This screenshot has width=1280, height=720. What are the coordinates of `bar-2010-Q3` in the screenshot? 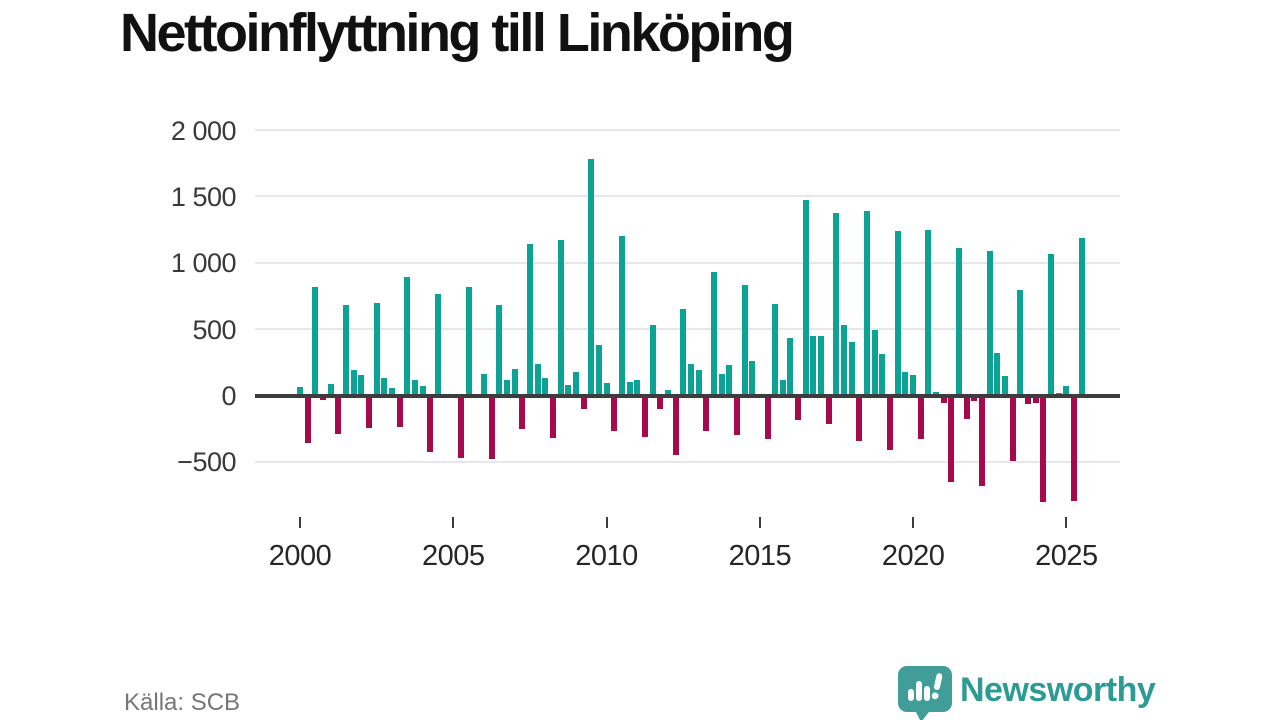 It's located at (621, 316).